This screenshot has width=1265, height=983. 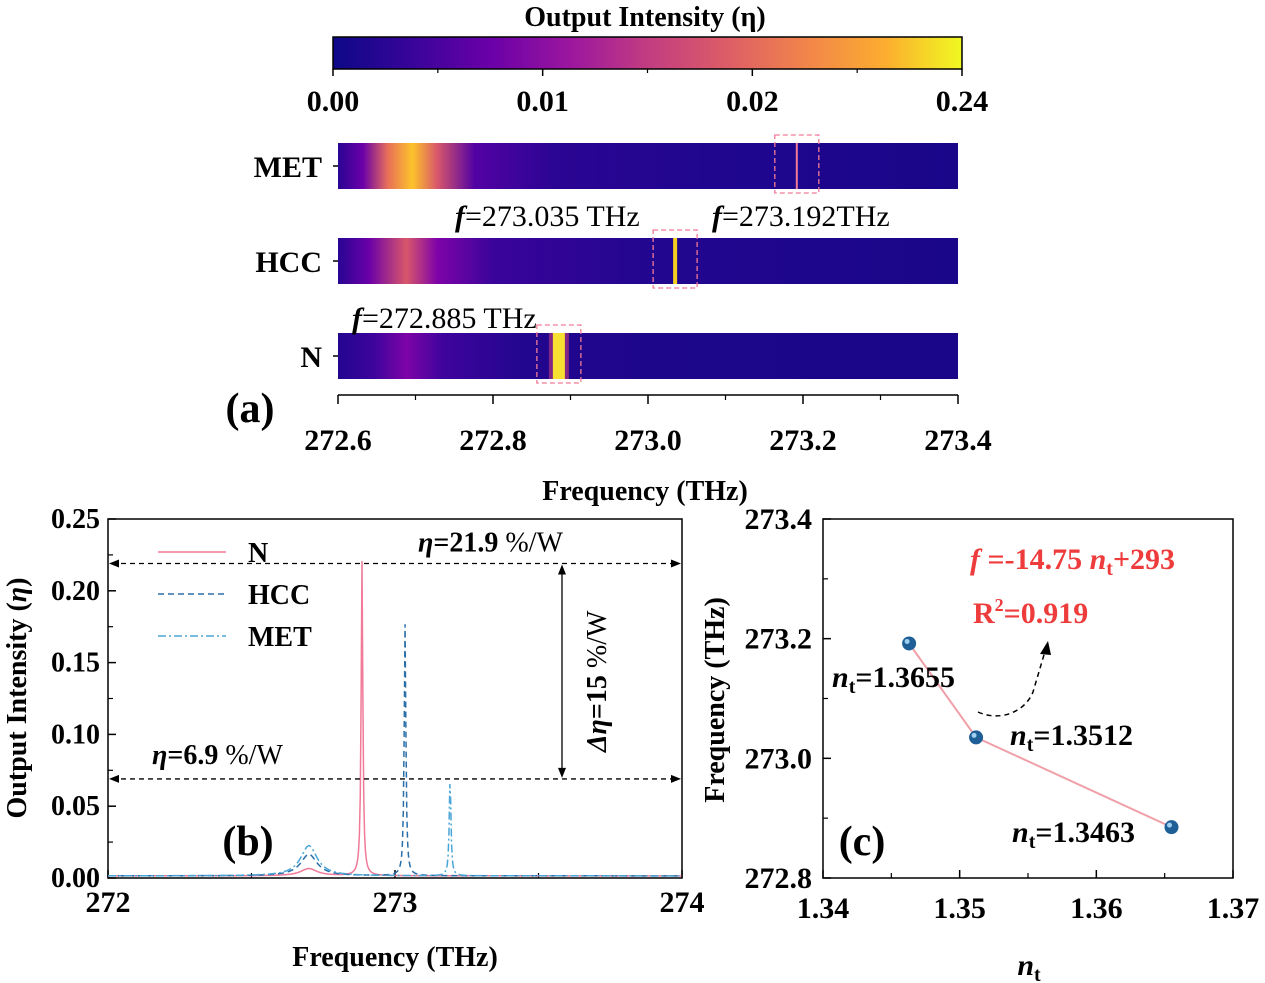 I want to click on r-squared: R2=0.919, so click(x=1030, y=612).